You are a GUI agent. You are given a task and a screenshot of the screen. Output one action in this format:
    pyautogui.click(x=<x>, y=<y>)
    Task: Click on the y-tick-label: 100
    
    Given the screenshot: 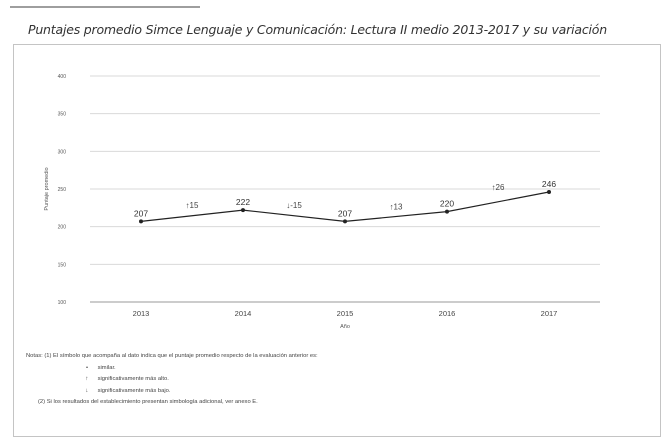 What is the action you would take?
    pyautogui.click(x=62, y=303)
    